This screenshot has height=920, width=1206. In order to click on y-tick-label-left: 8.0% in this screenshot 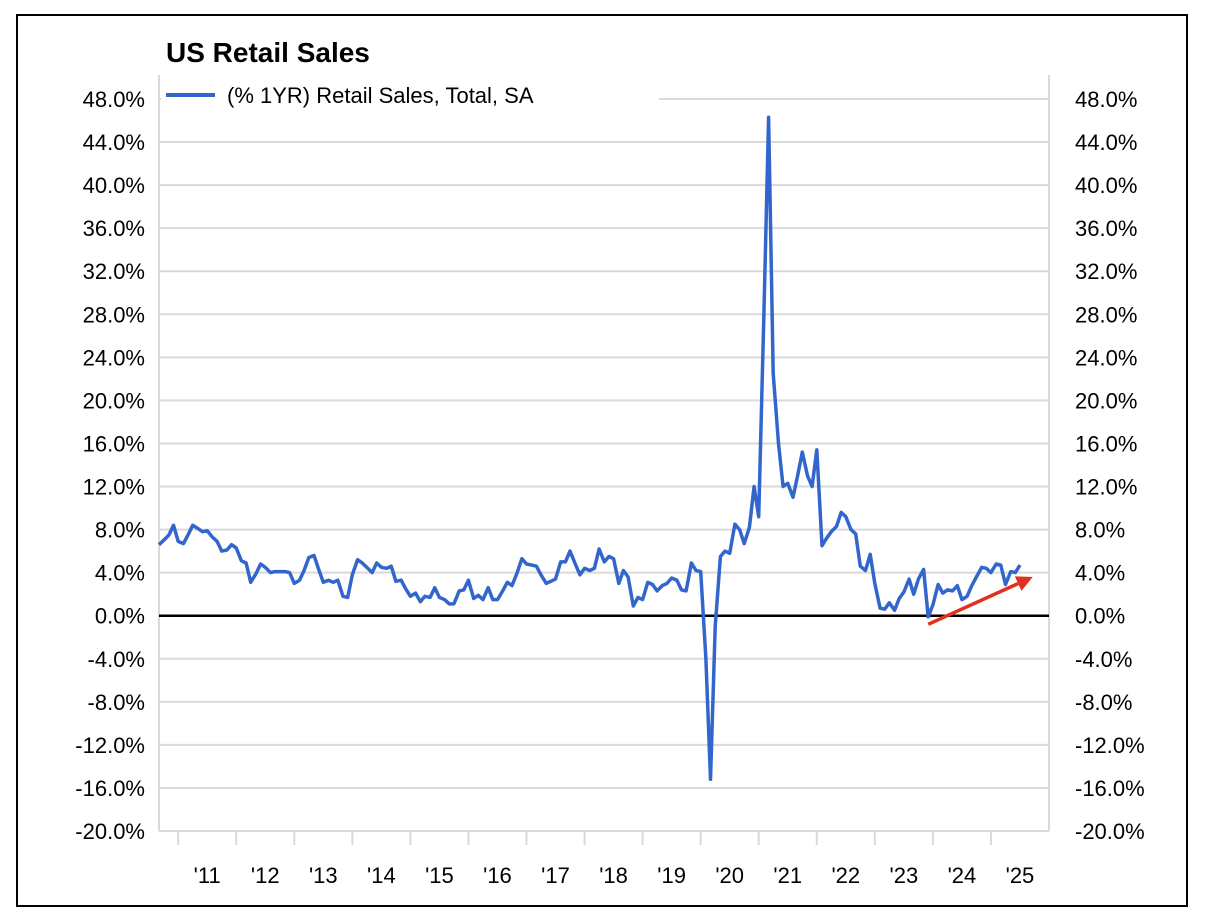, I will do `click(120, 530)`.